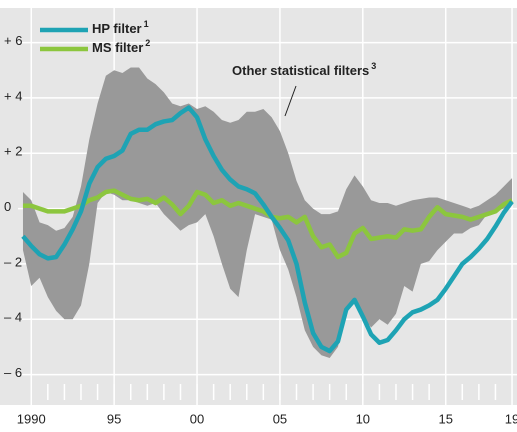 Image resolution: width=517 pixels, height=432 pixels. I want to click on annotation-leader, so click(290, 101).